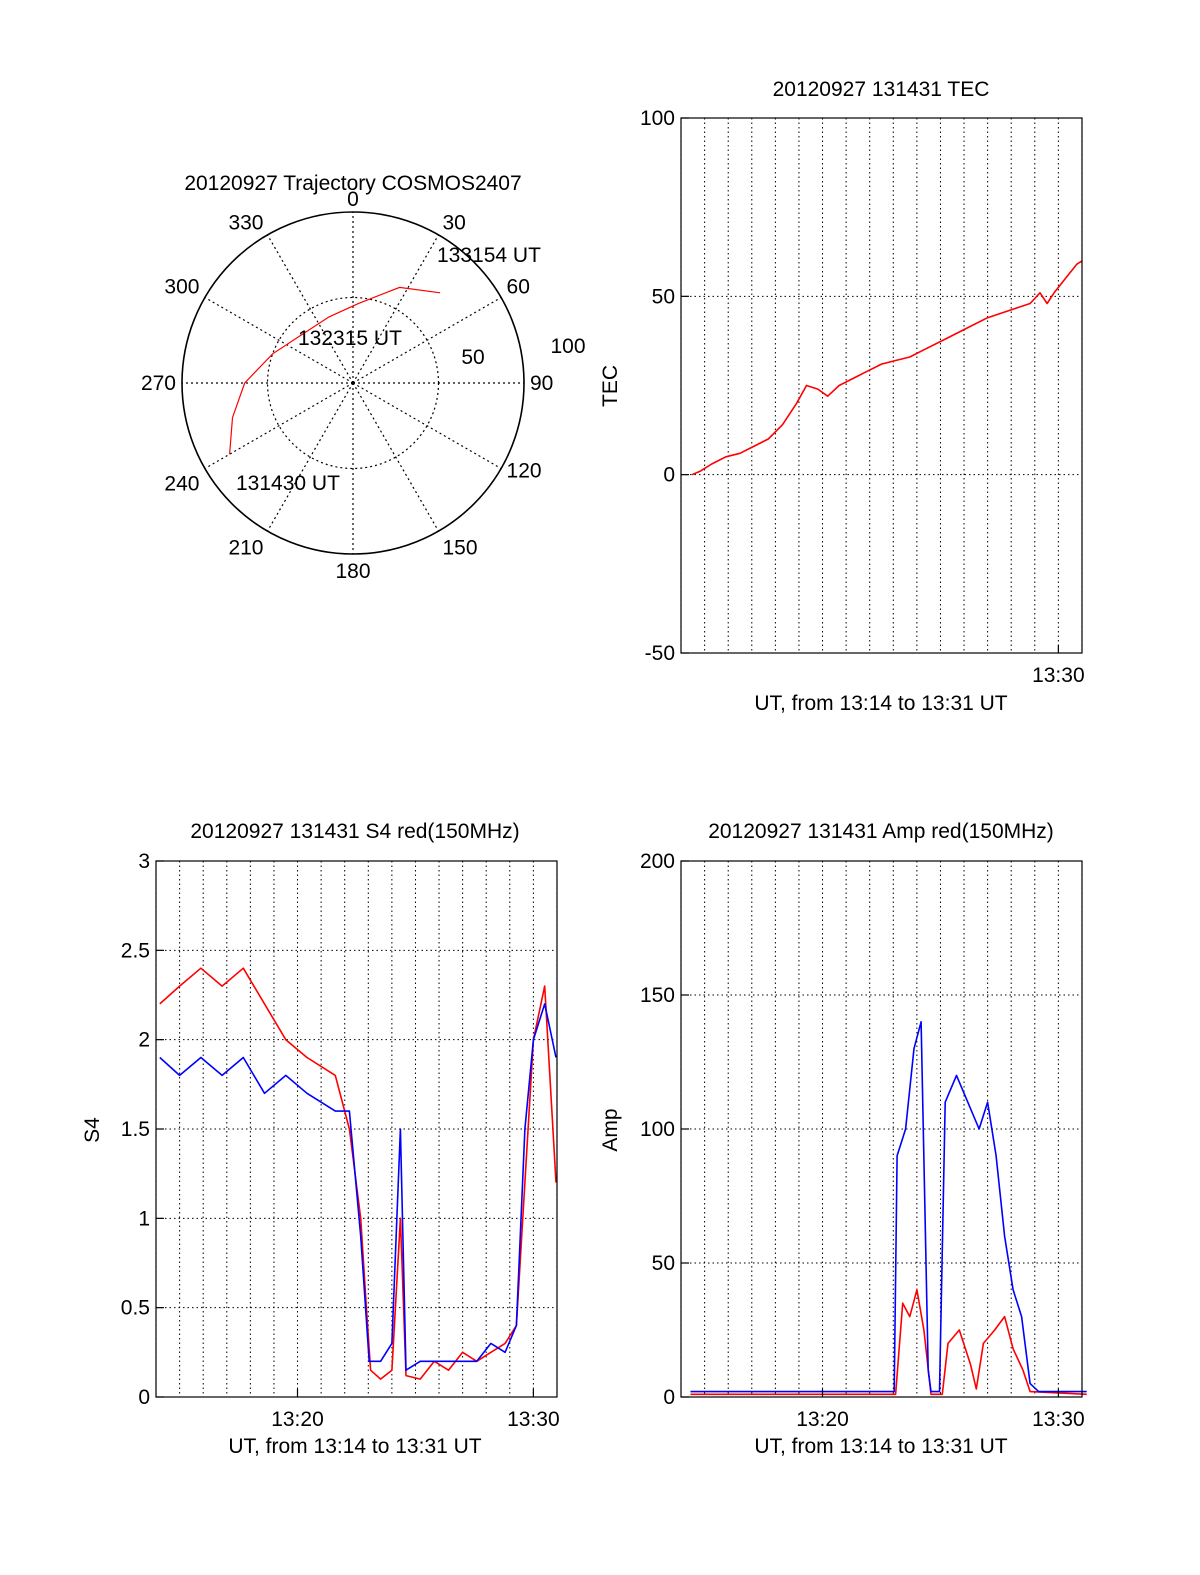  I want to click on amp-series, so click(888, 1208).